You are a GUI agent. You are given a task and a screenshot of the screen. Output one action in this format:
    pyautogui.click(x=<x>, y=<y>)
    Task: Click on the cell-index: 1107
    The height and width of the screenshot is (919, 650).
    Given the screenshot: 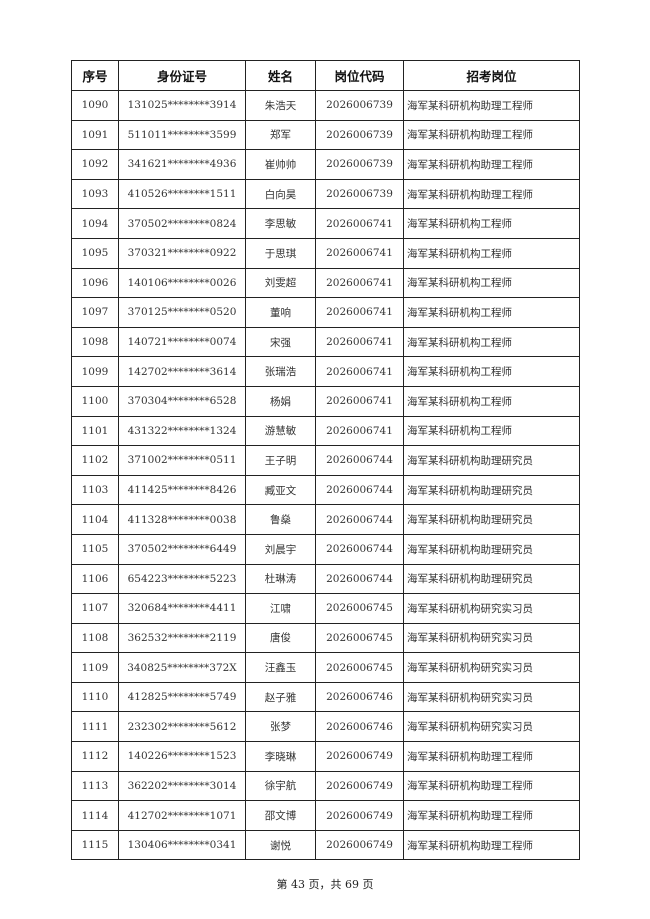 What is the action you would take?
    pyautogui.click(x=95, y=608)
    